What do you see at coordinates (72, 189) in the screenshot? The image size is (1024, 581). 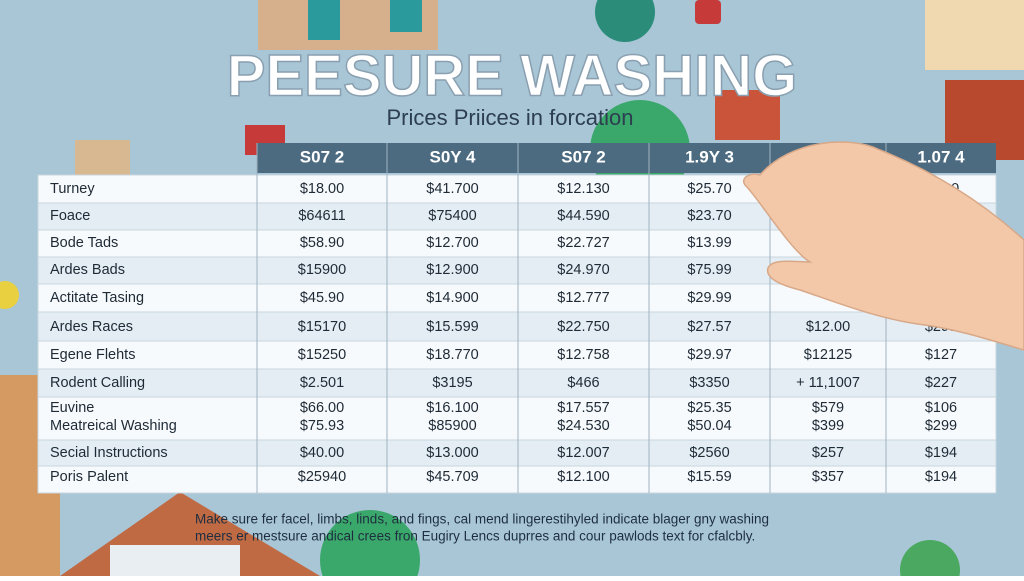 I see `row-label: Turney` at bounding box center [72, 189].